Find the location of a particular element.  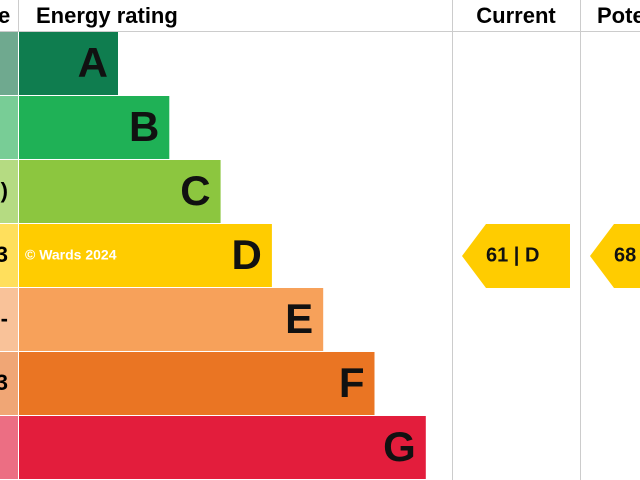

header-left: e is located at coordinates (5, 15).